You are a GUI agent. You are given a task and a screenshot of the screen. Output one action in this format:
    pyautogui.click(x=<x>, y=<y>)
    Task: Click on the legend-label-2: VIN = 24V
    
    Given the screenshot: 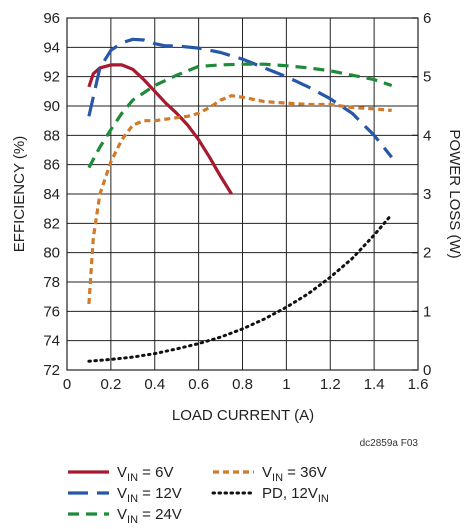 What is the action you would take?
    pyautogui.click(x=149, y=516)
    